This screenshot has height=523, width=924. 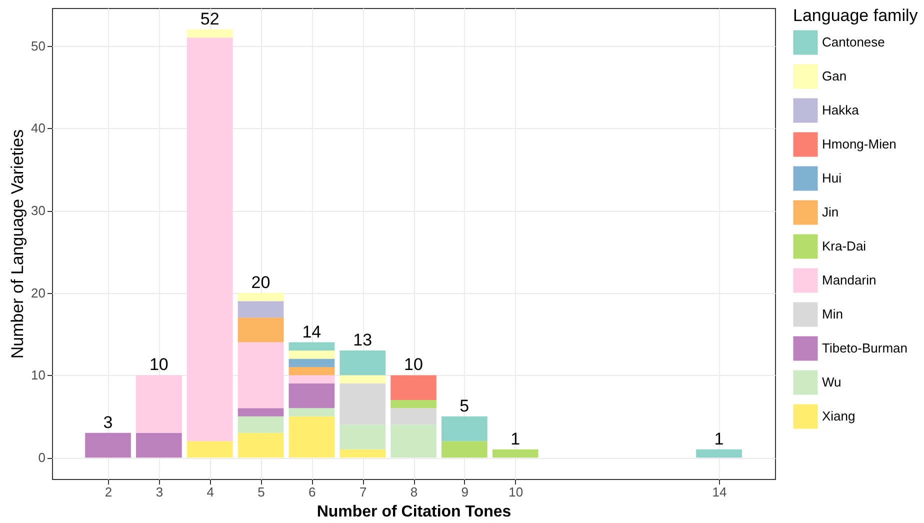 I want to click on y-tick-label: 30, so click(x=38, y=210).